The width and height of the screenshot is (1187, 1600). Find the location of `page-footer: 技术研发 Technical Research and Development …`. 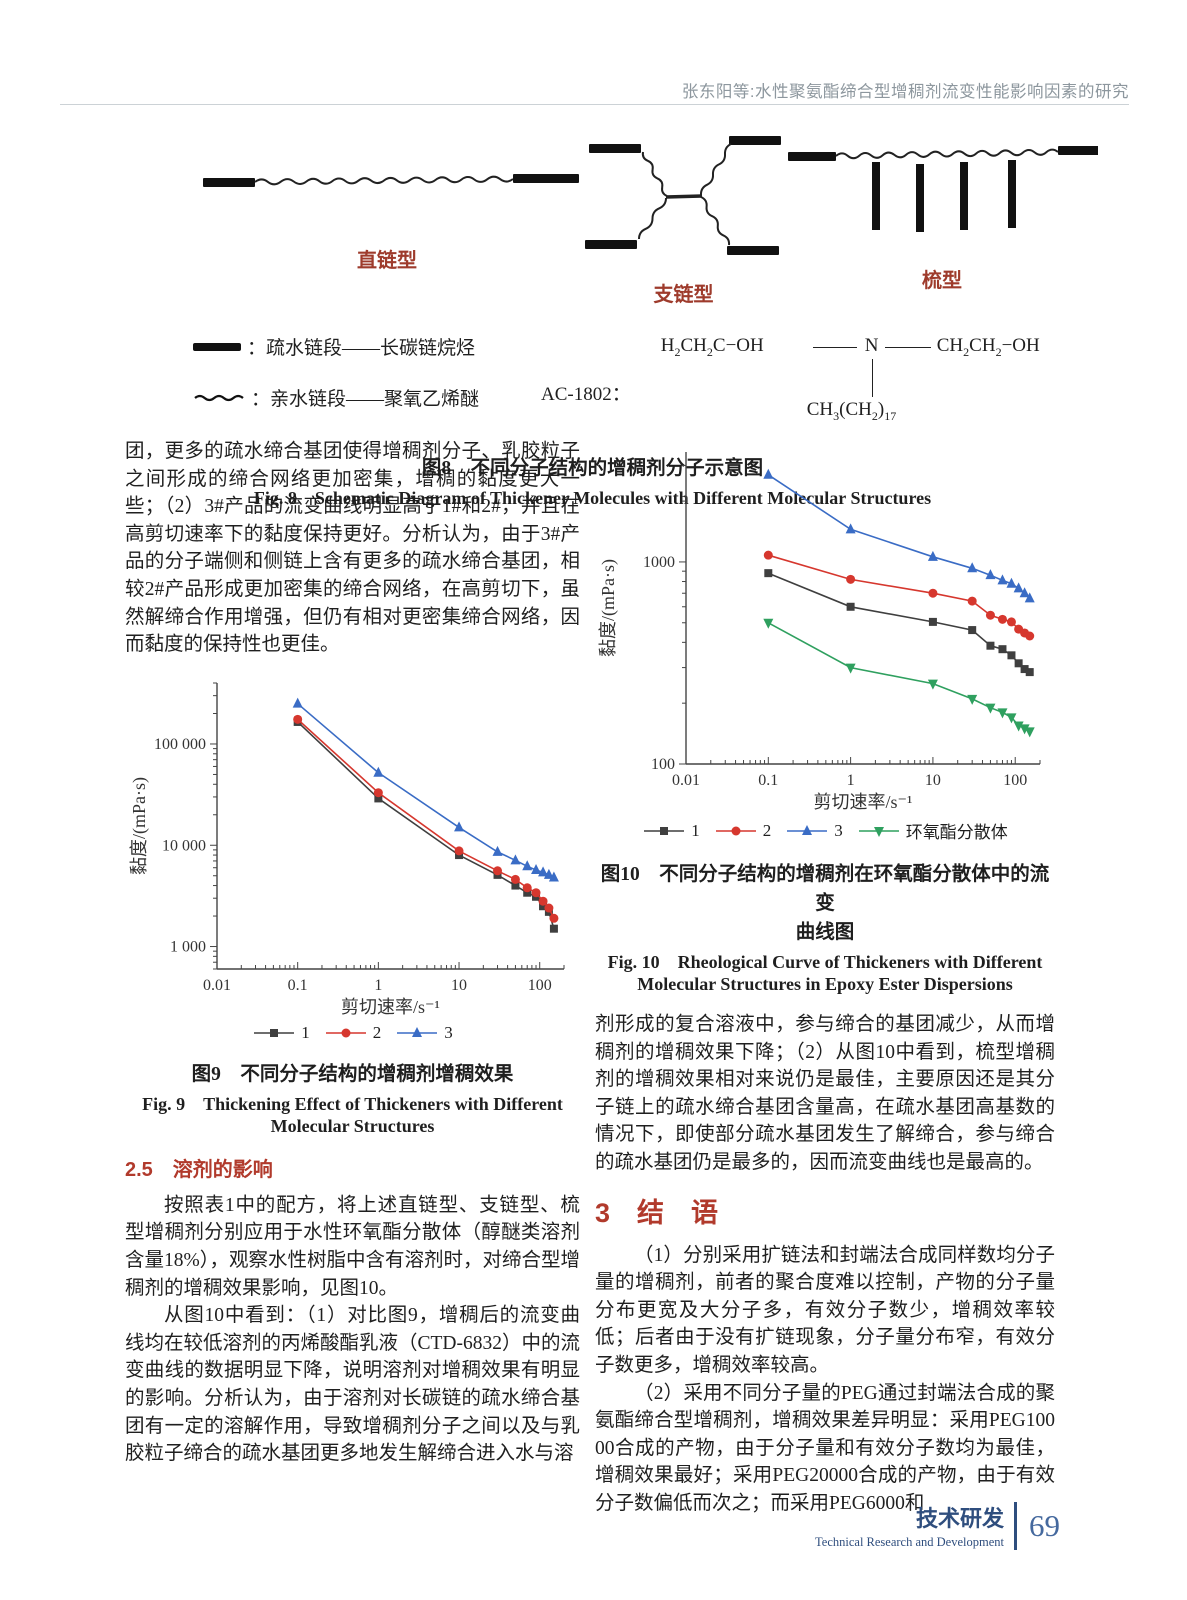

page-footer: 技术研发 Technical Research and Development … is located at coordinates (937, 1525).